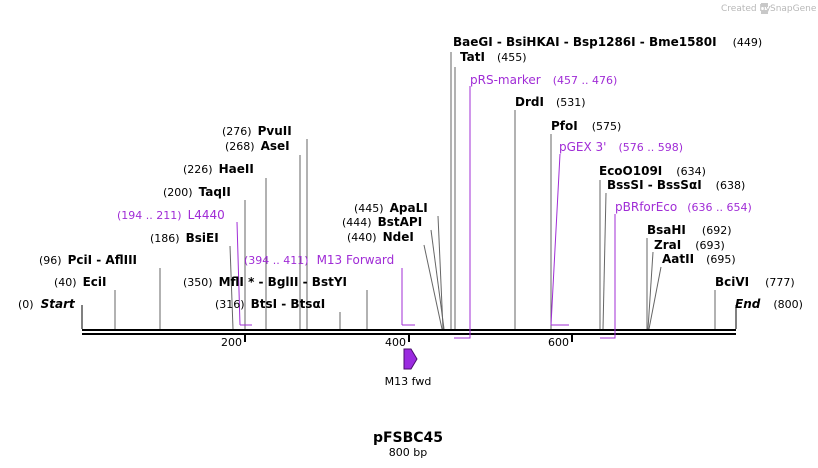  What do you see at coordinates (408, 297) in the screenshot?
I see `feature-bracket-m13forward` at bounding box center [408, 297].